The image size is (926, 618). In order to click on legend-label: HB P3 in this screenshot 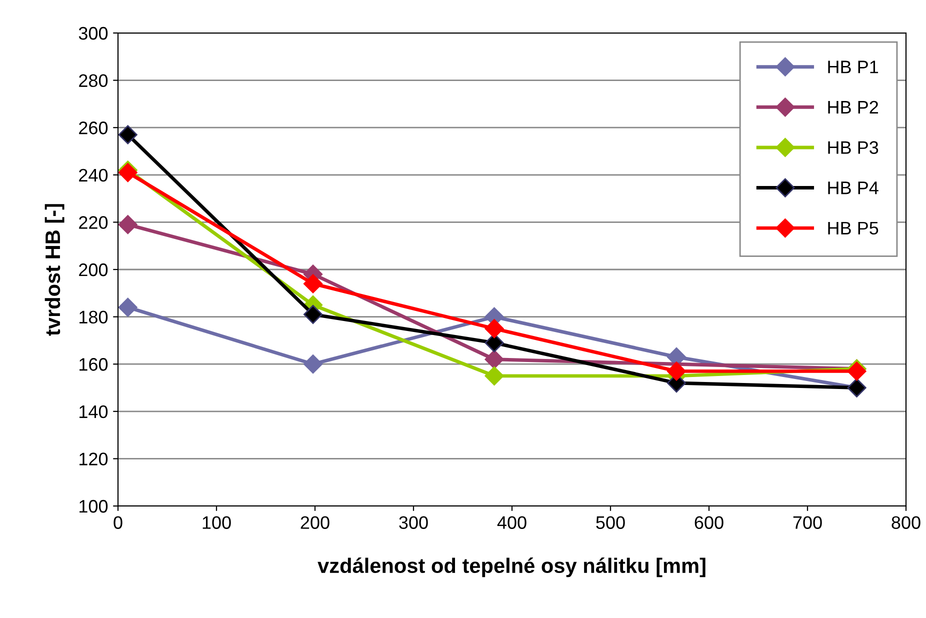, I will do `click(853, 147)`.